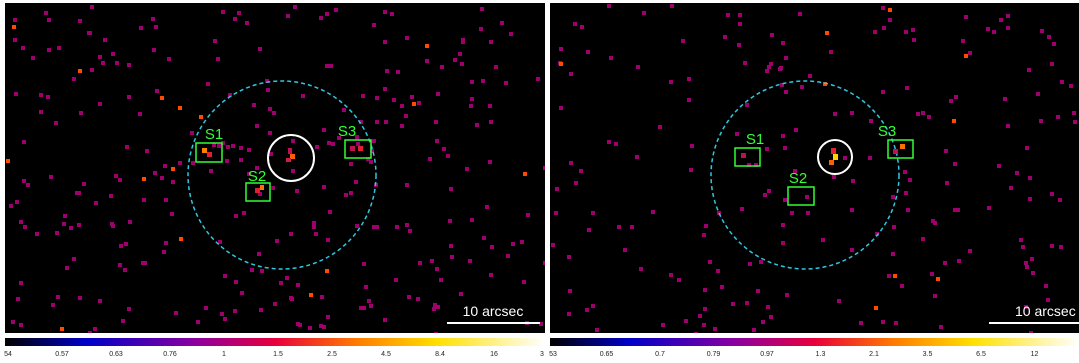  I want to click on colorbar-label: 0.63, so click(116, 354).